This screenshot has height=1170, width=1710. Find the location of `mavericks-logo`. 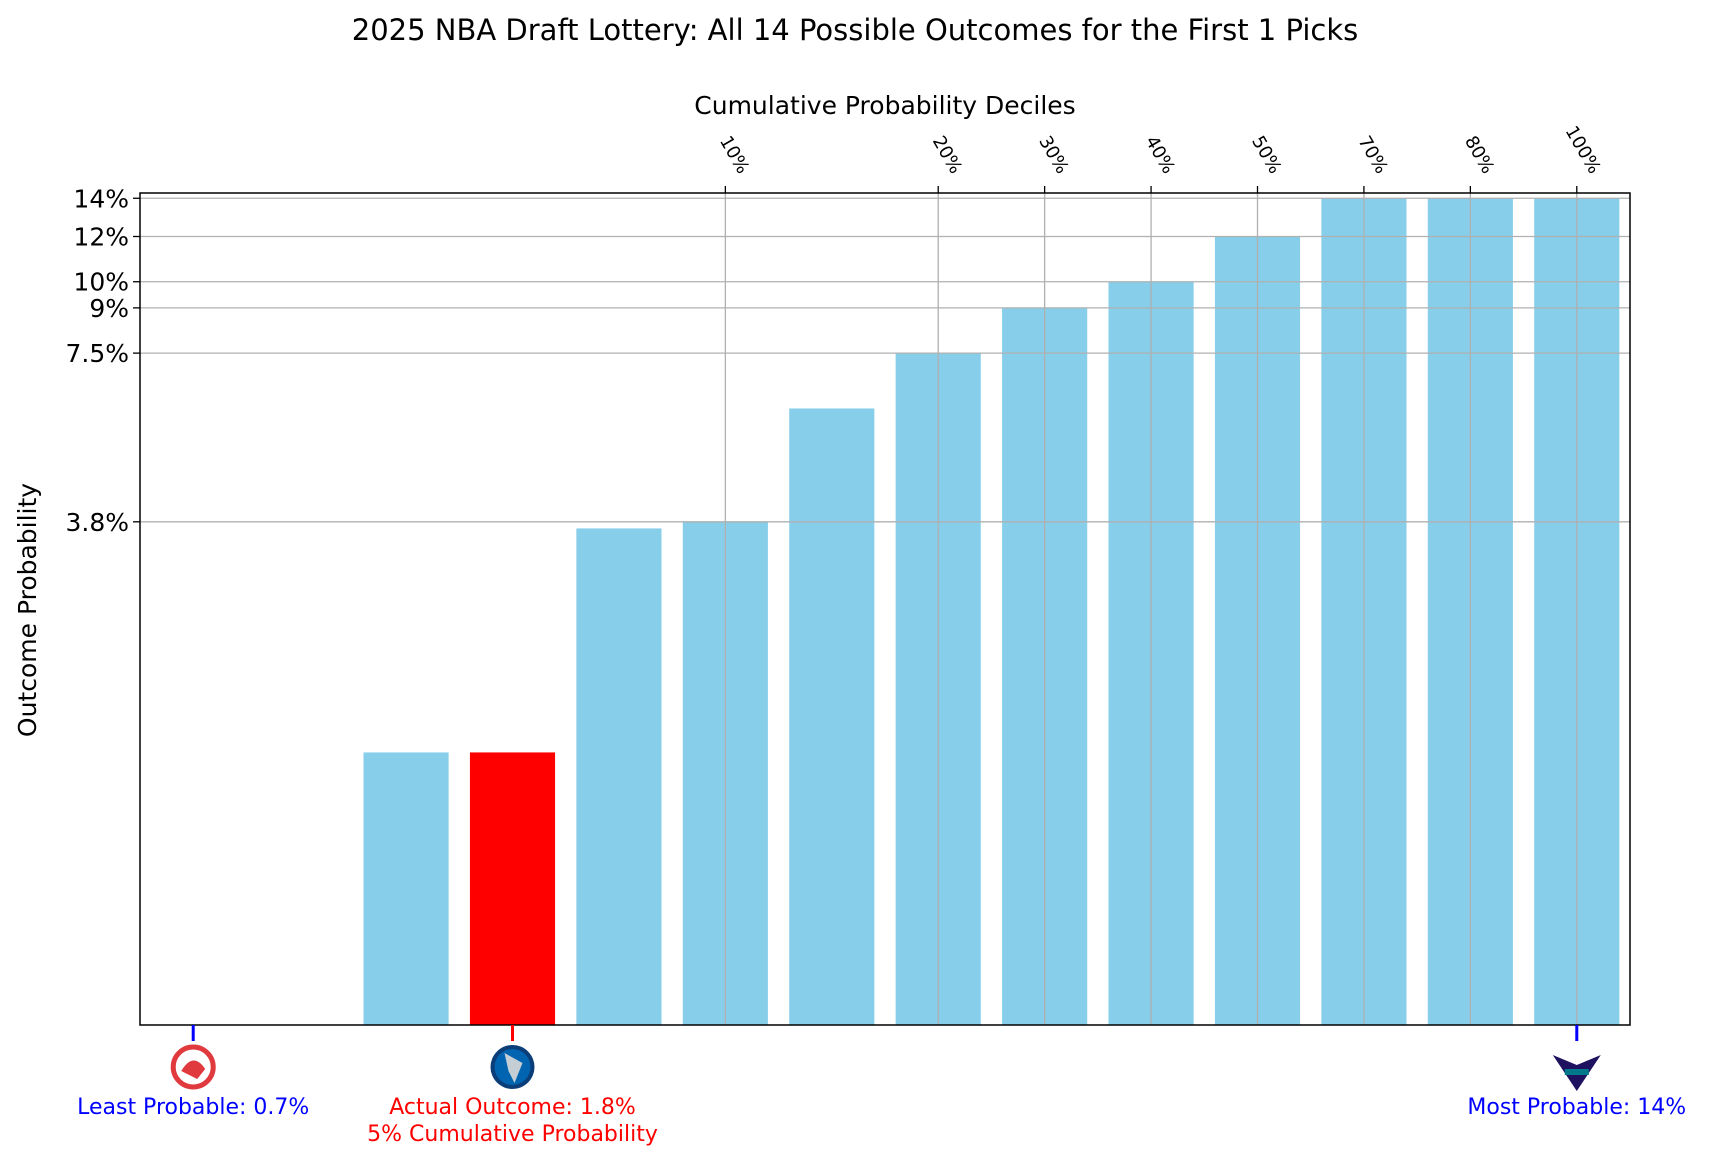

mavericks-logo is located at coordinates (512, 1067).